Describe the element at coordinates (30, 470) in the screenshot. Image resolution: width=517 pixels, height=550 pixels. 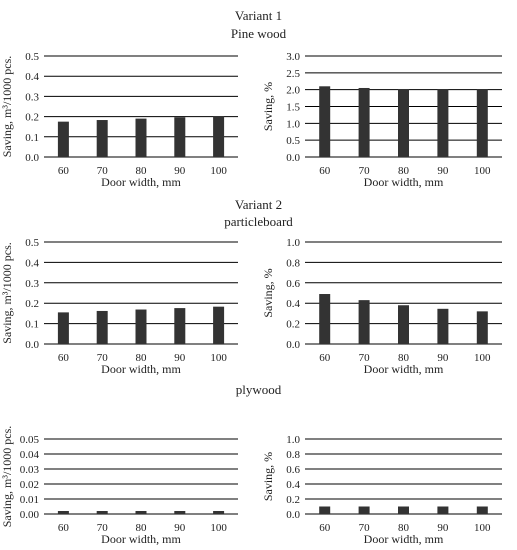
I see `y-tick-label: 0.03` at that location.